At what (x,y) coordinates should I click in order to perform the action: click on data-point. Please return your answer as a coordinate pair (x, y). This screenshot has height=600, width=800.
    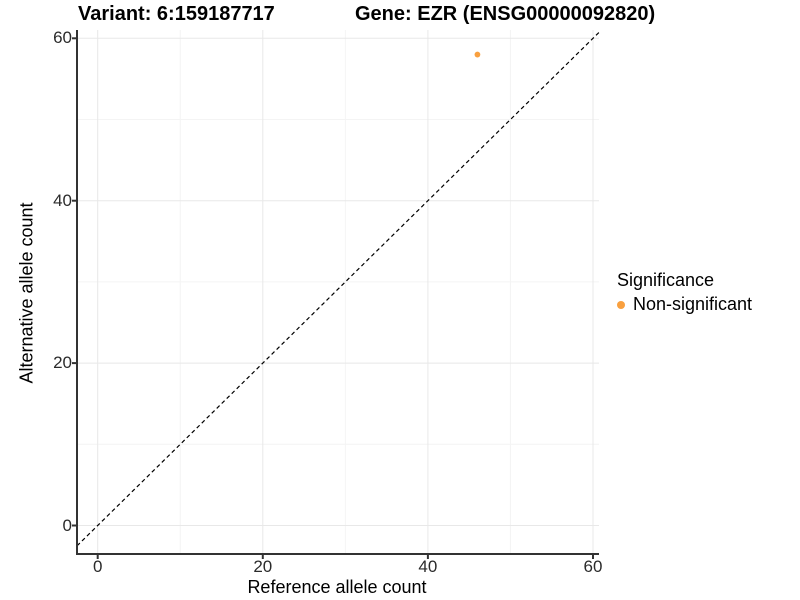
    Looking at the image, I should click on (477, 54).